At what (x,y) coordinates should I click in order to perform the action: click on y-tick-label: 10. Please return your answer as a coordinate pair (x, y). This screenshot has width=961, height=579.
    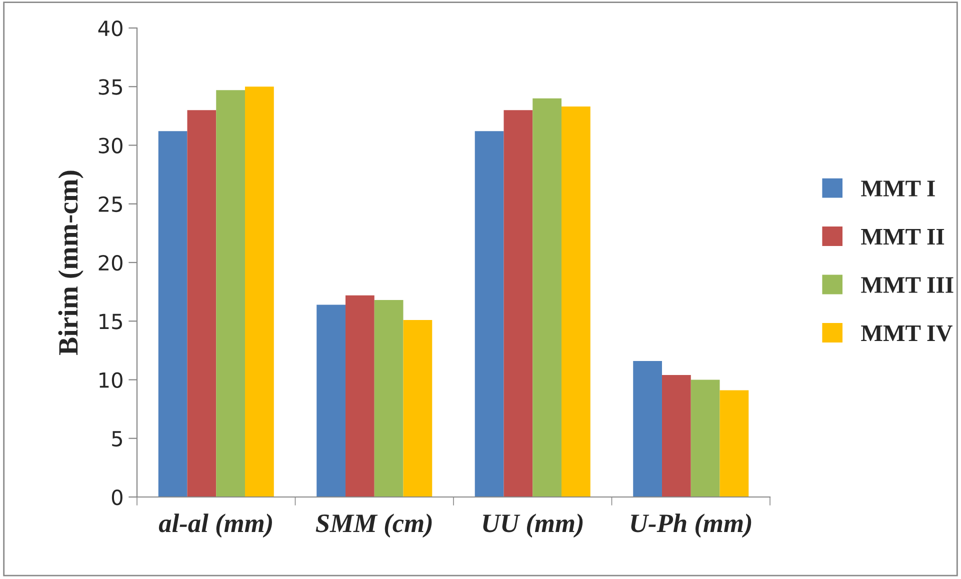
    Looking at the image, I should click on (111, 380).